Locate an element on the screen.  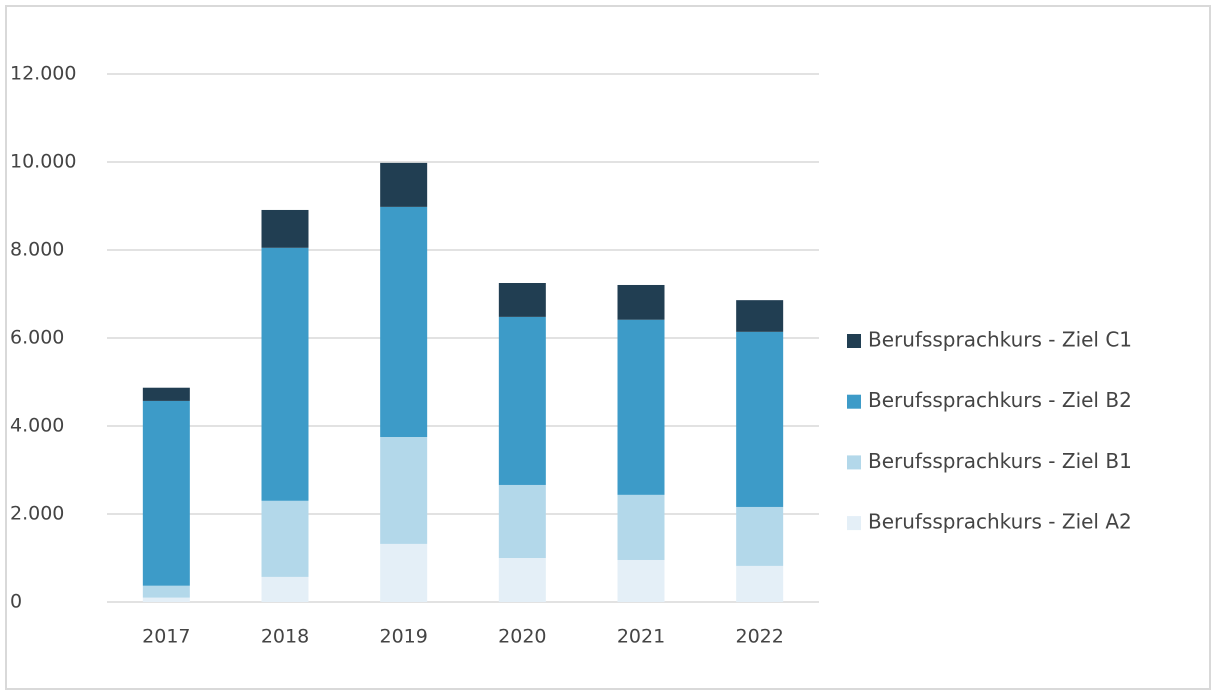
x-tick-label: 2018 is located at coordinates (285, 637).